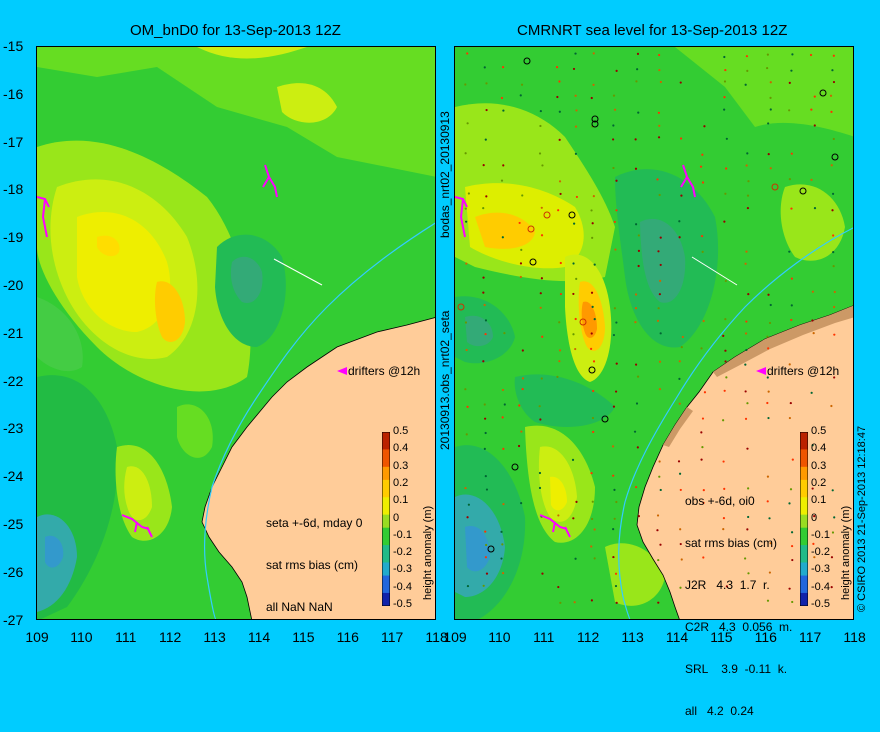 Image resolution: width=880 pixels, height=732 pixels. I want to click on latitude-tick-label: -15, so click(13, 46).